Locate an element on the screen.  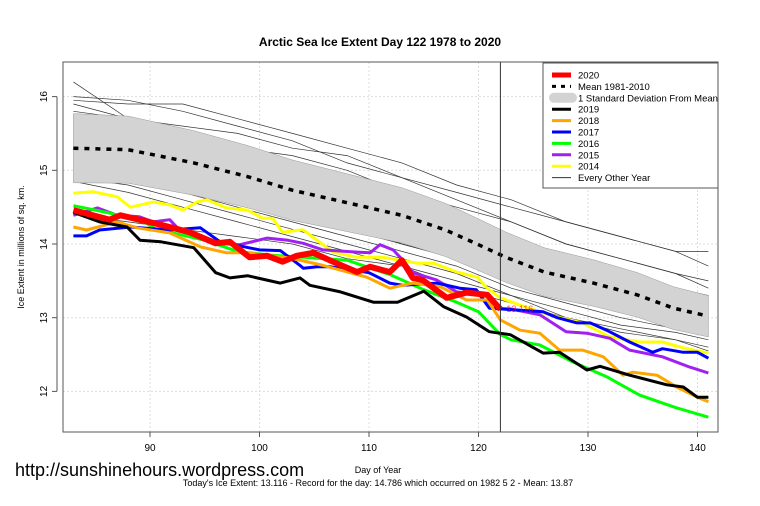
x-tick-label: 130 is located at coordinates (588, 448).